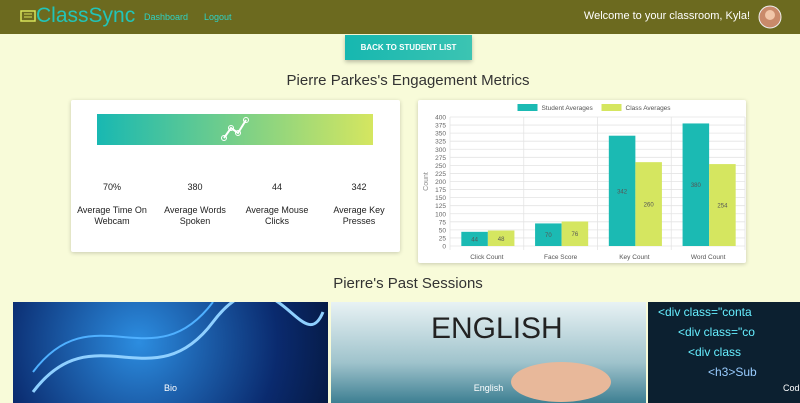 The image size is (800, 403). I want to click on metric-label: Average Key Presses, so click(359, 215).